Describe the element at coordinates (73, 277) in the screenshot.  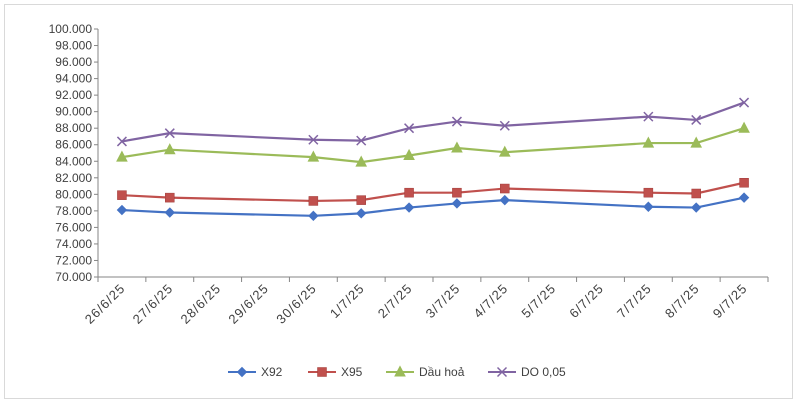
I see `y-tick-label: 70.000` at that location.